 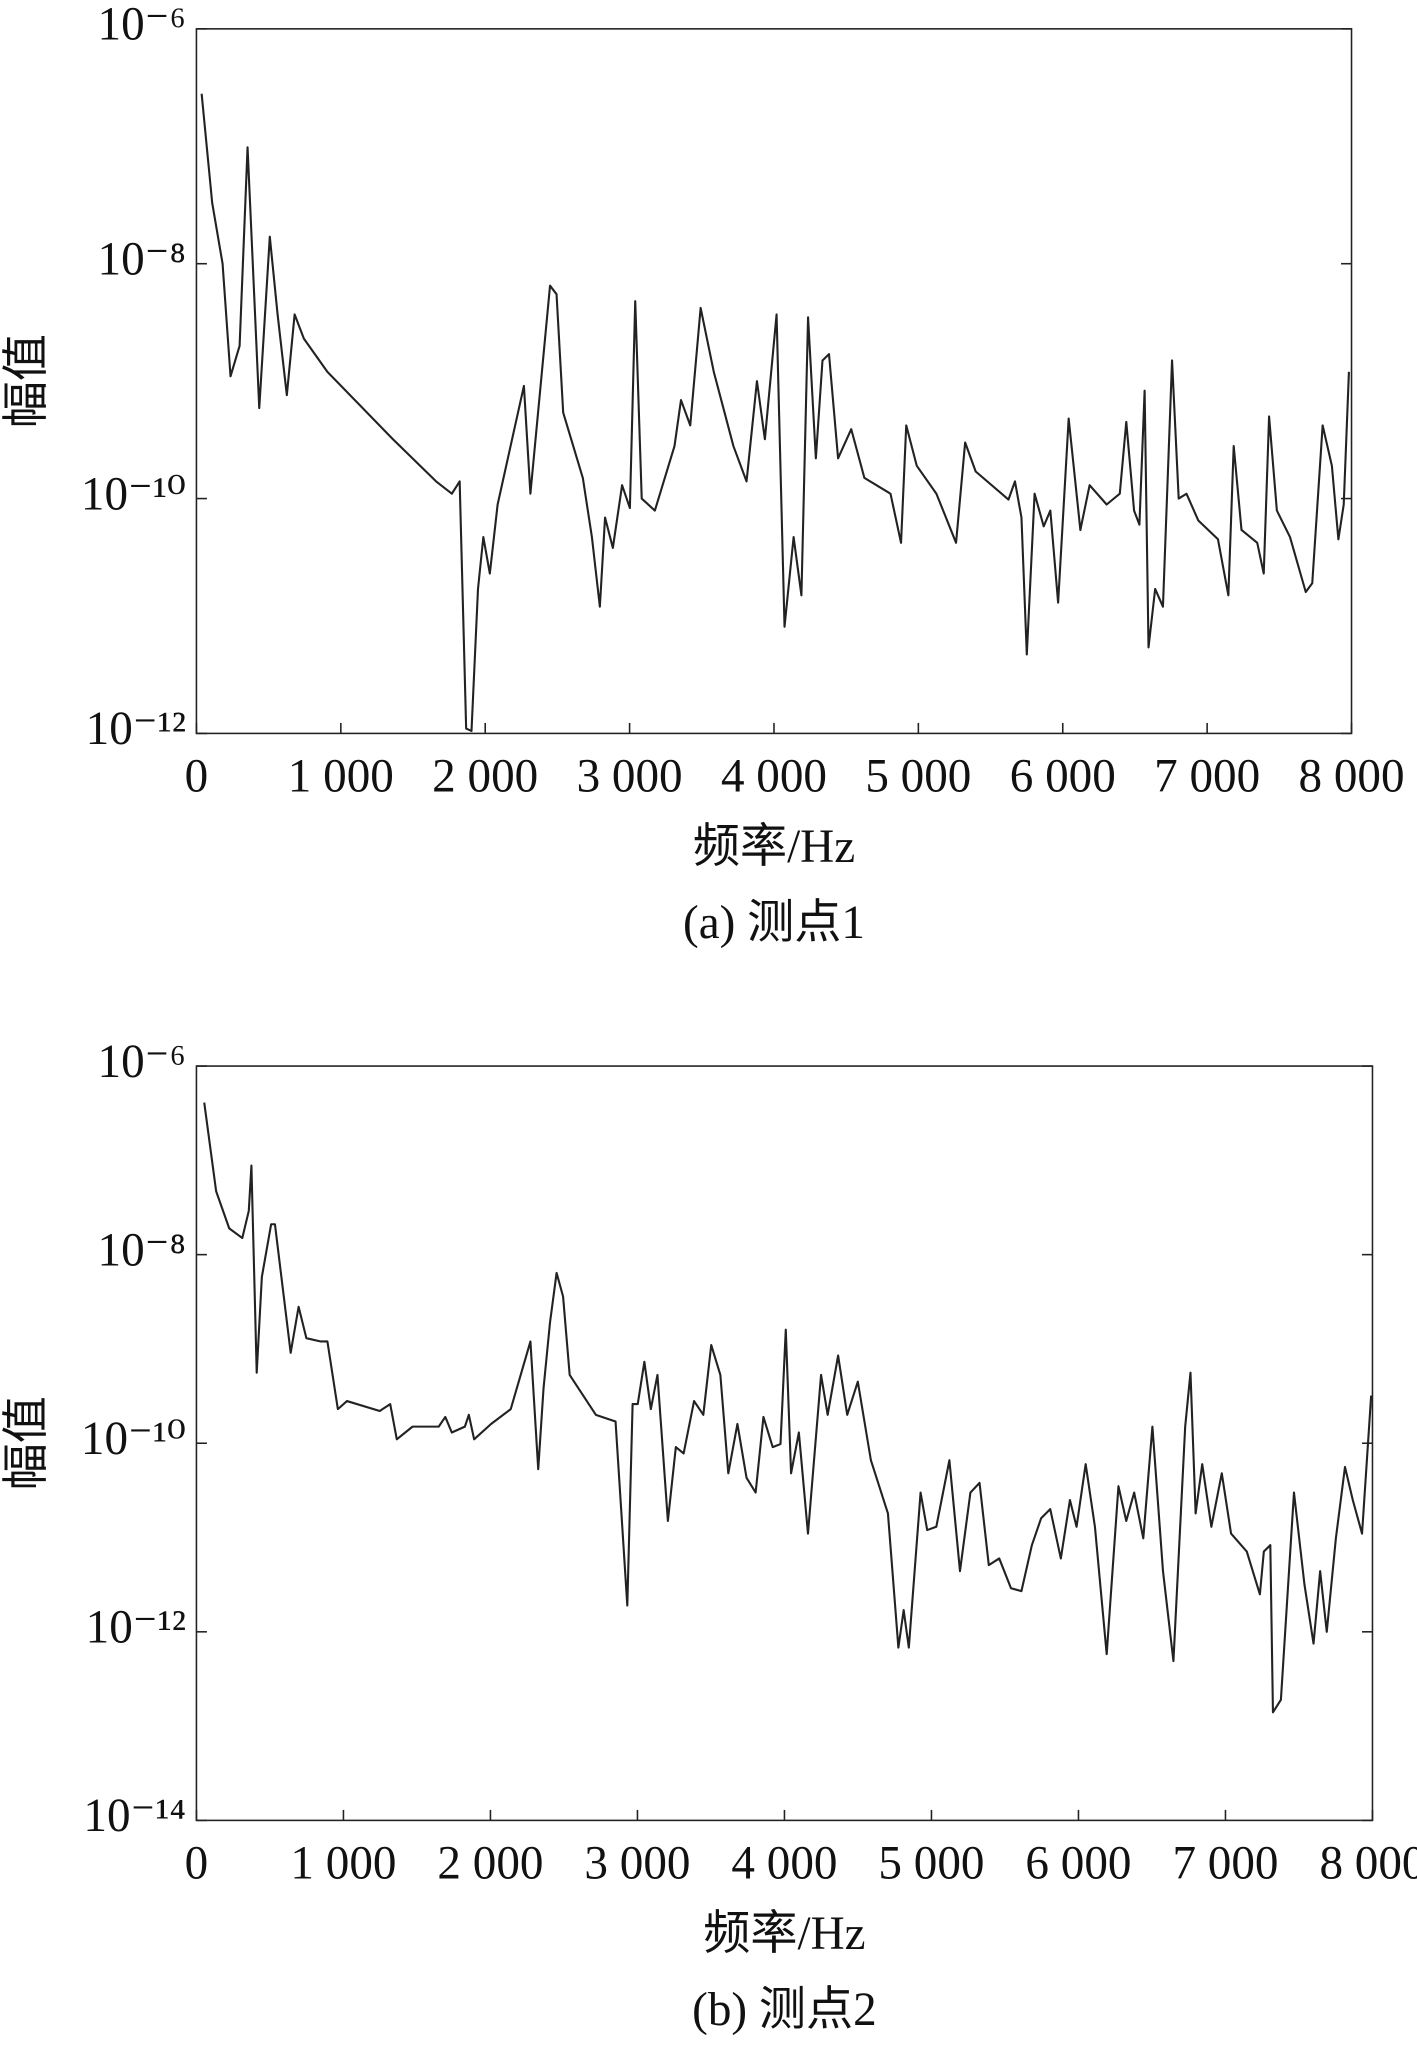 I want to click on y-tick-label: 10⁻¹⁴, so click(x=134, y=1816).